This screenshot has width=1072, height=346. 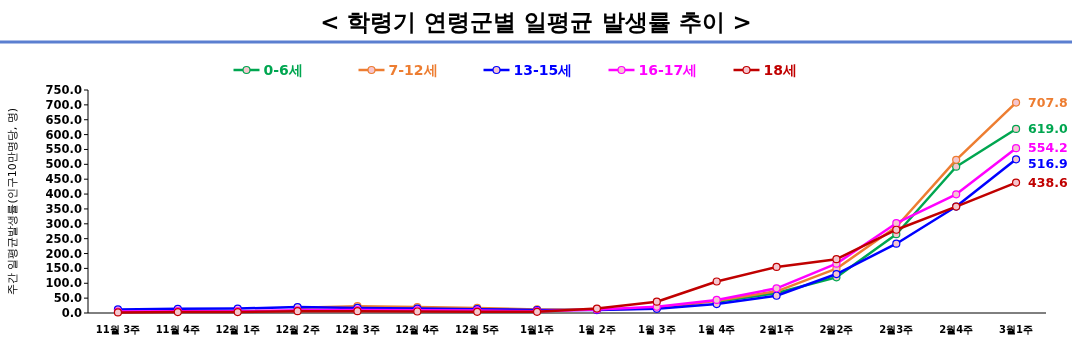 What do you see at coordinates (63, 104) in the screenshot?
I see `y-tick-label: 700.0` at bounding box center [63, 104].